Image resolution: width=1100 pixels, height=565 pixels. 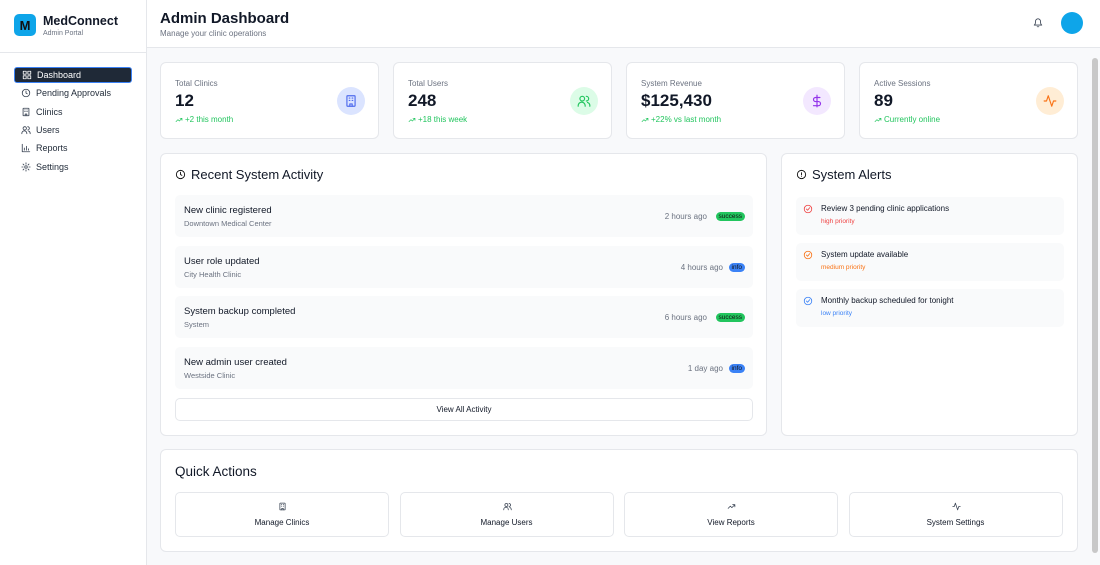 What do you see at coordinates (955, 514) in the screenshot?
I see `quick-action: System Settings` at bounding box center [955, 514].